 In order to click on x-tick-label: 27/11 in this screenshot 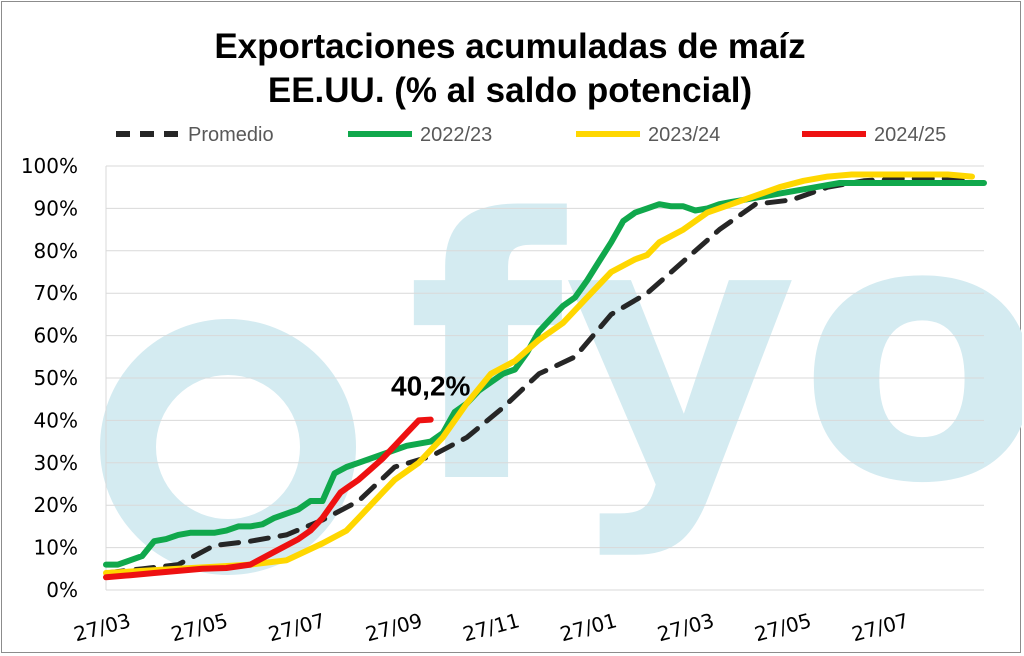, I will do `click(491, 627)`.